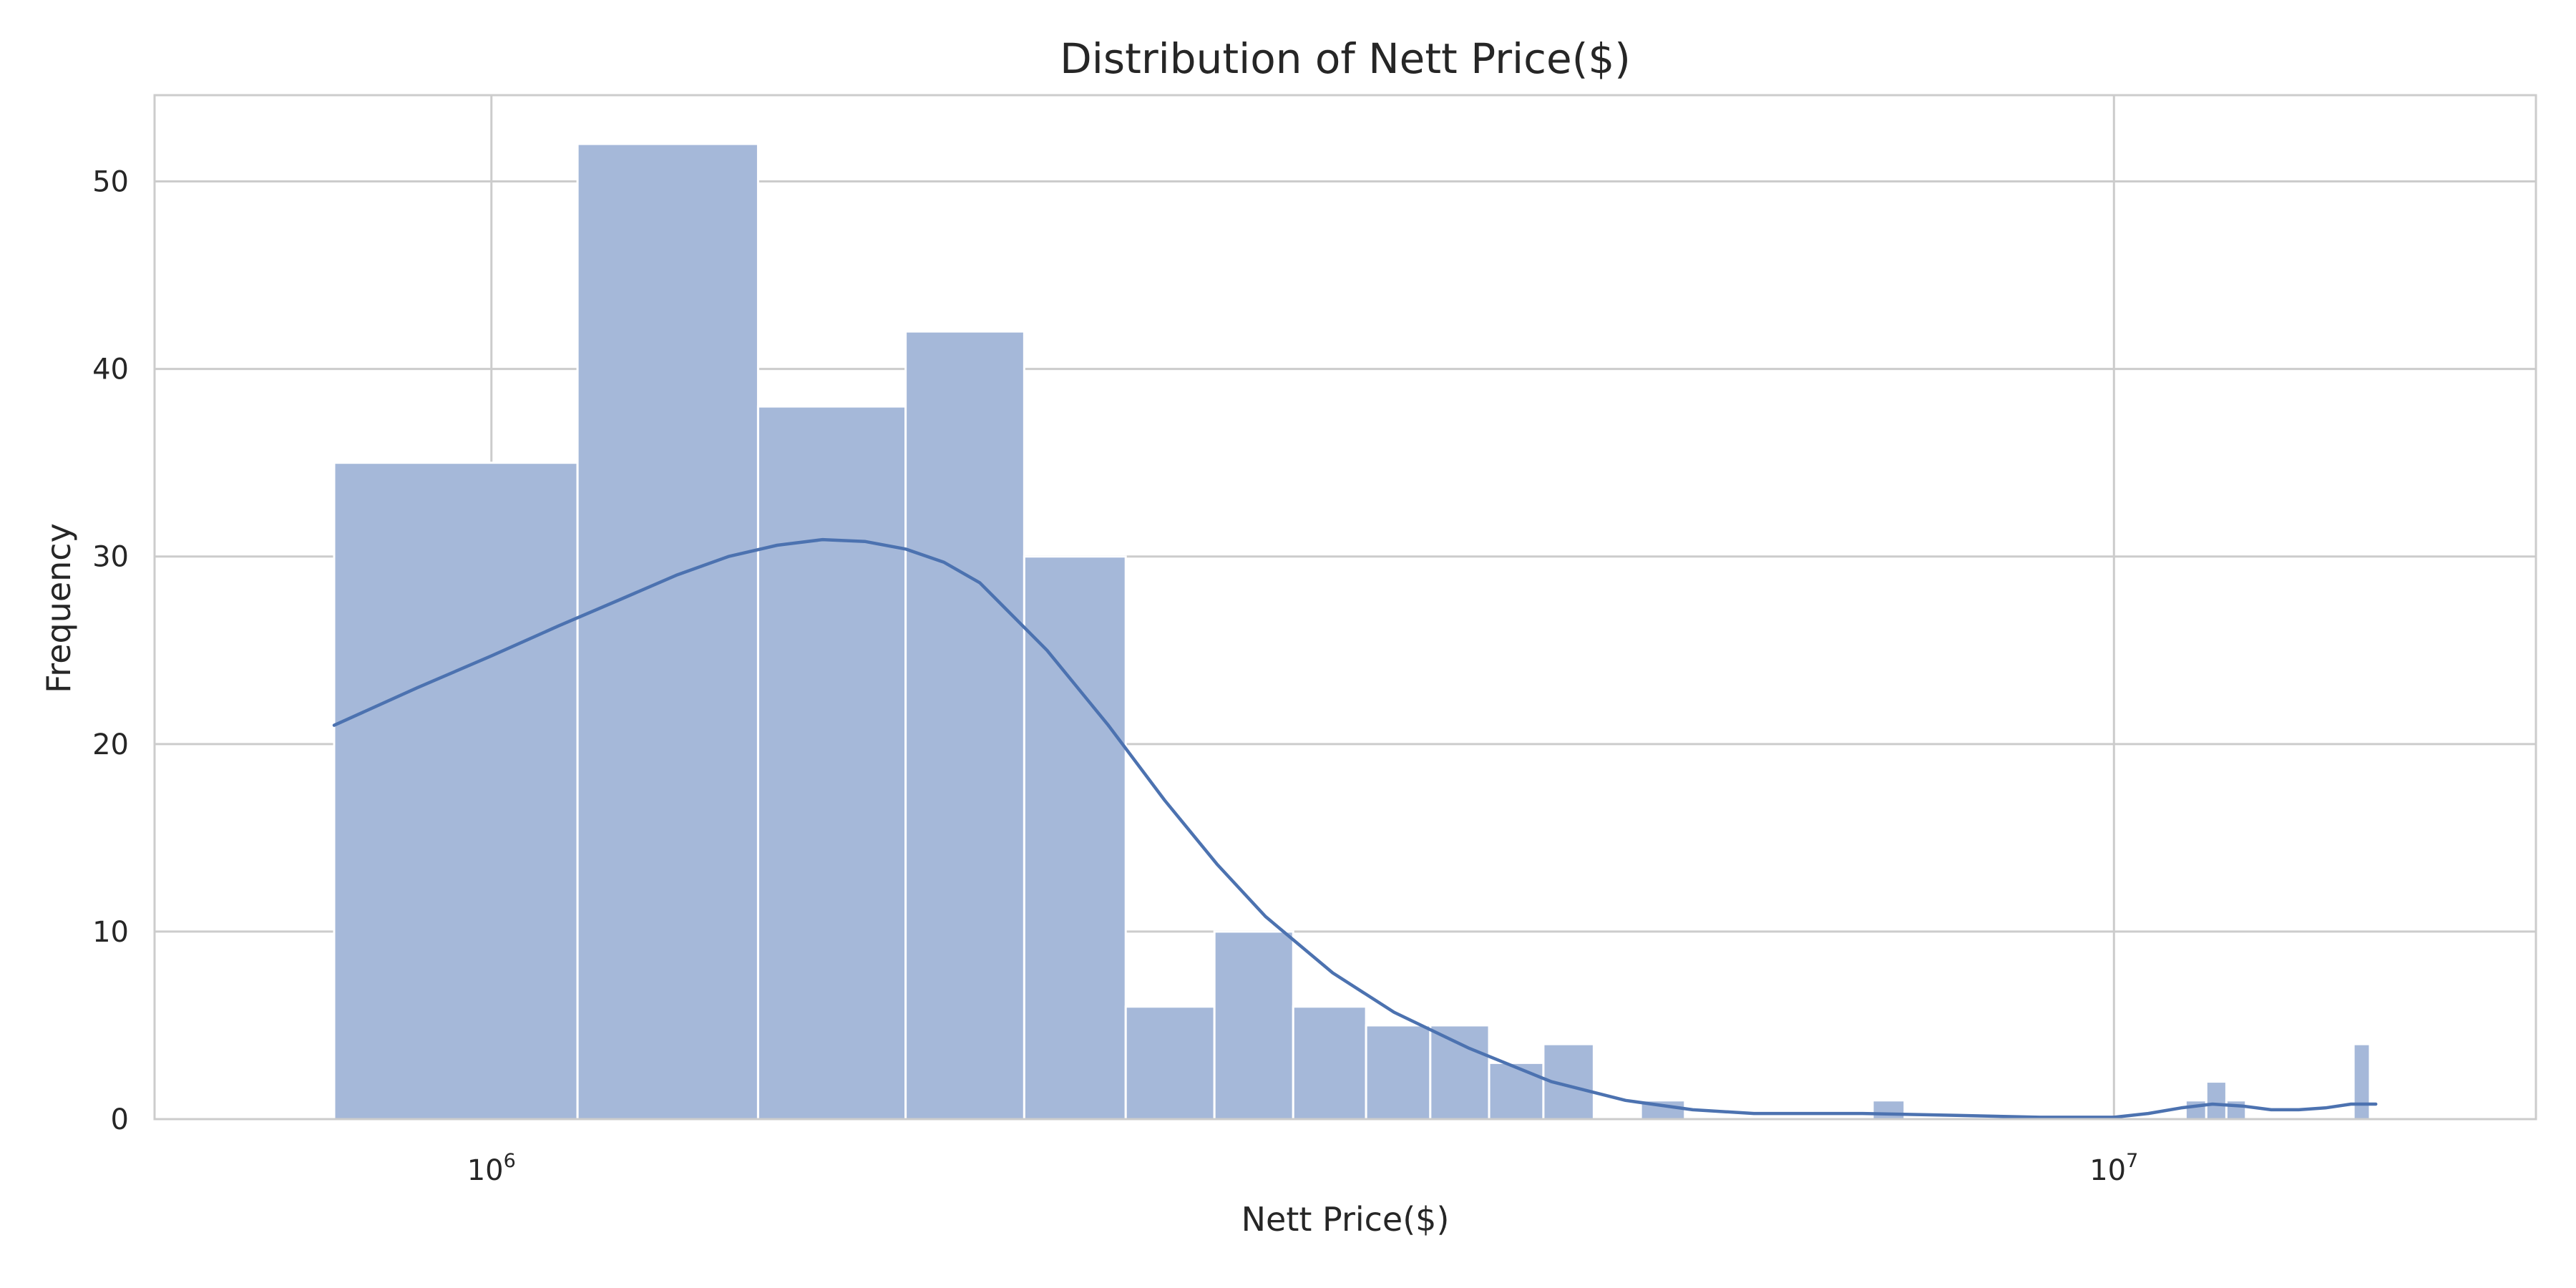  I want to click on chart-title: Distribution of Nett Price($), so click(1345, 59).